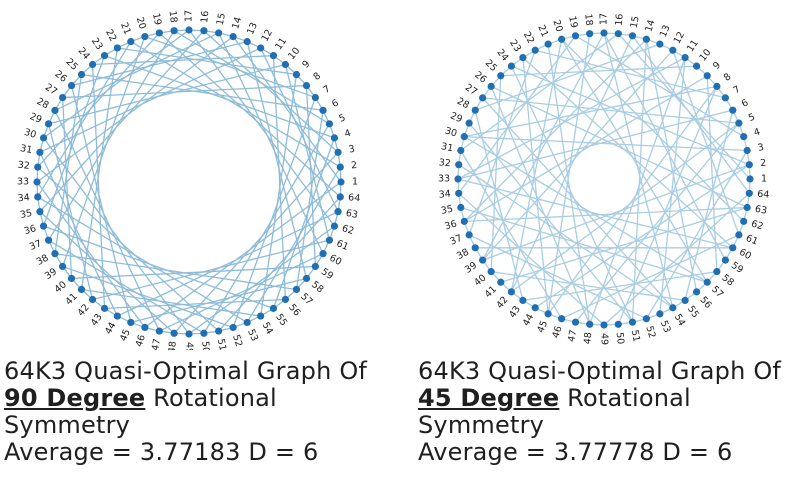 The image size is (800, 500). What do you see at coordinates (650, 26) in the screenshot?
I see `node-label: 14` at bounding box center [650, 26].